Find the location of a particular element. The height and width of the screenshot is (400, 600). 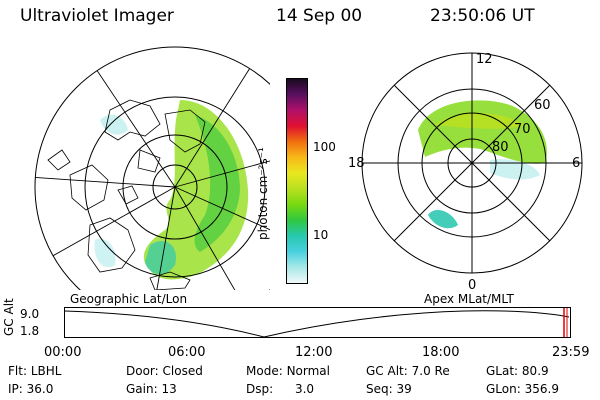

mlt-12: 12 is located at coordinates (484, 59).